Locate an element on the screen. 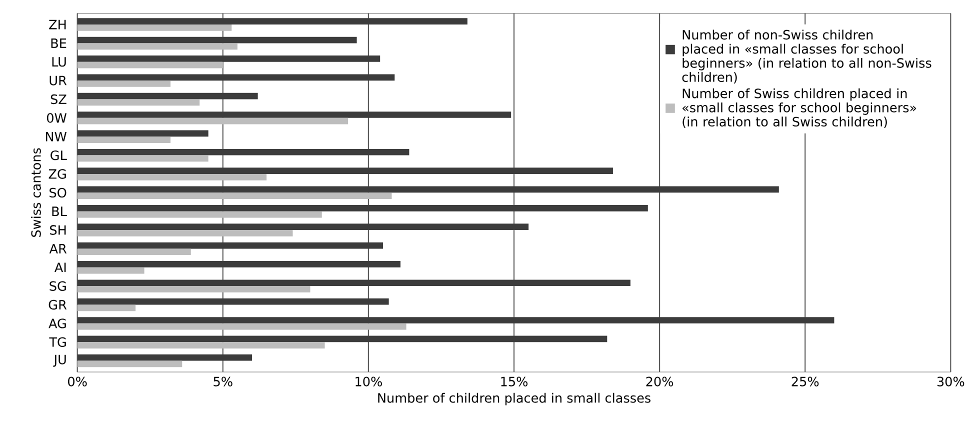  x-tick-label: 15% is located at coordinates (514, 381).